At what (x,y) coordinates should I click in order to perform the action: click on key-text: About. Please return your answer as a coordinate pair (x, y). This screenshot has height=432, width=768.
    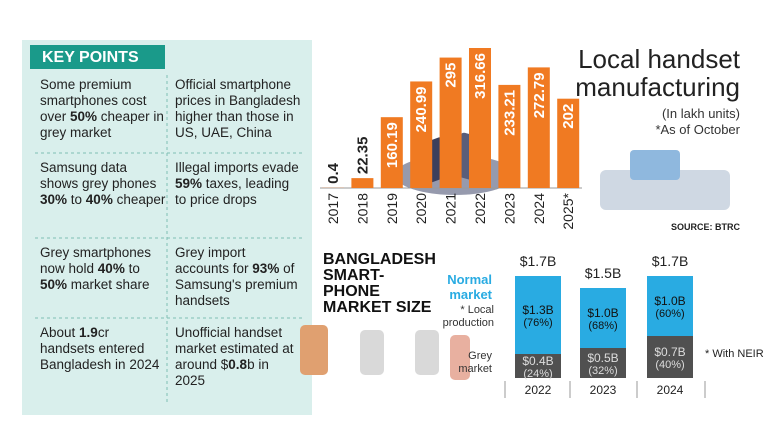
    Looking at the image, I should click on (60, 332).